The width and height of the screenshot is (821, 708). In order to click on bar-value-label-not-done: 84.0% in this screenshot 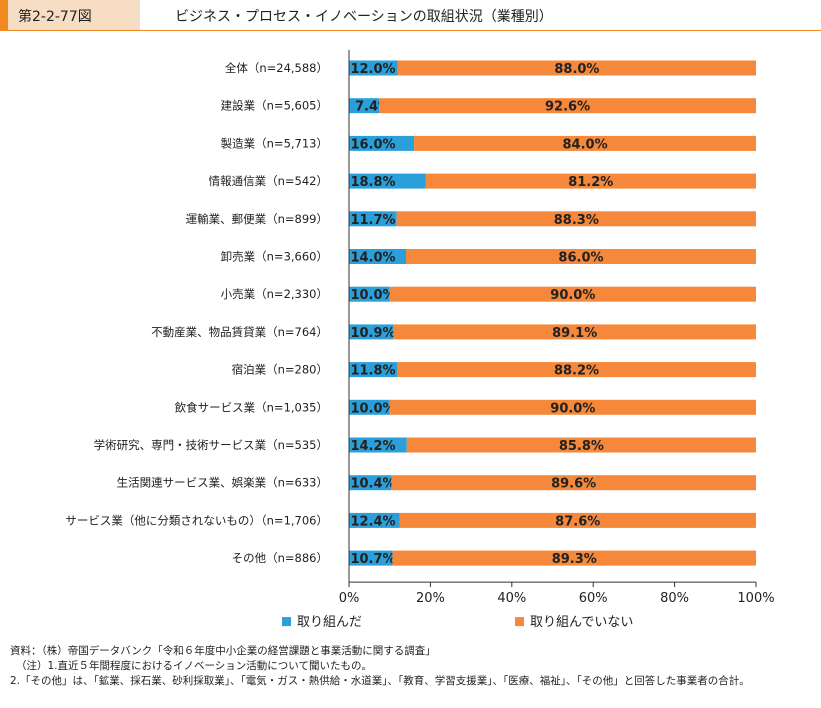, I will do `click(585, 144)`.